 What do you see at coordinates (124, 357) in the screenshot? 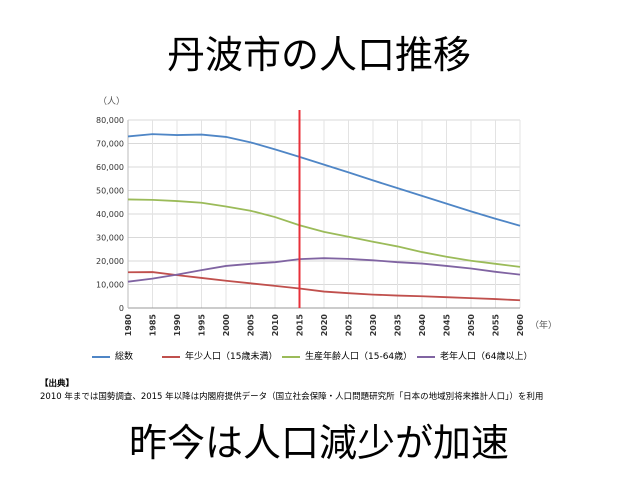
I see `legend-label: 総数` at bounding box center [124, 357].